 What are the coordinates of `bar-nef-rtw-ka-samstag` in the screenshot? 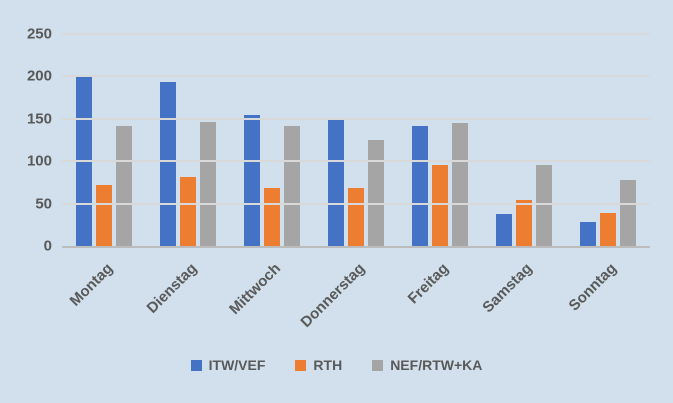 It's located at (544, 205).